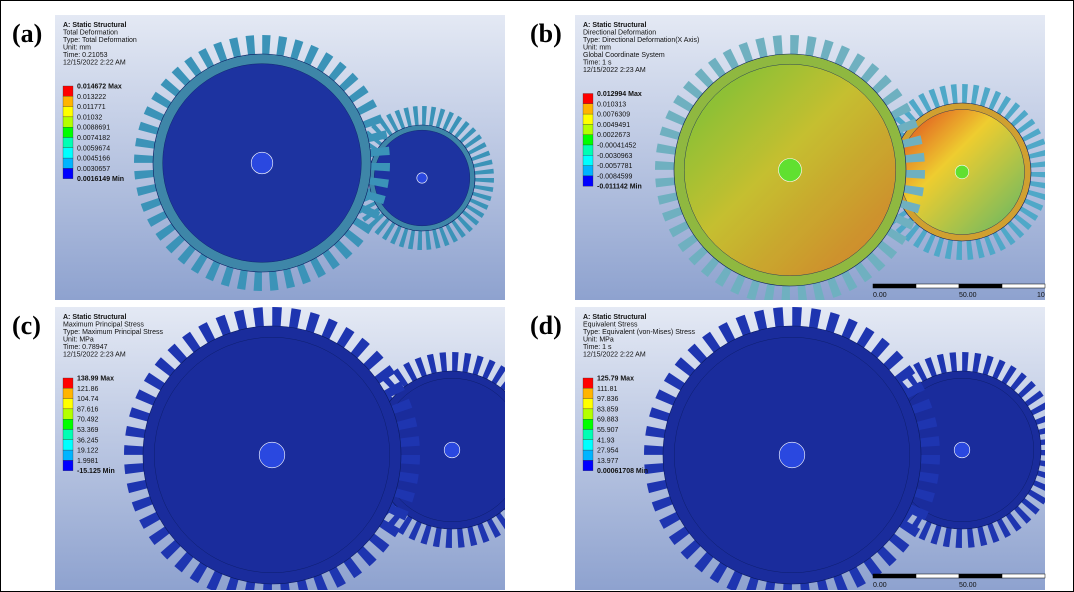  What do you see at coordinates (88, 440) in the screenshot?
I see `legend-label: 36.245` at bounding box center [88, 440].